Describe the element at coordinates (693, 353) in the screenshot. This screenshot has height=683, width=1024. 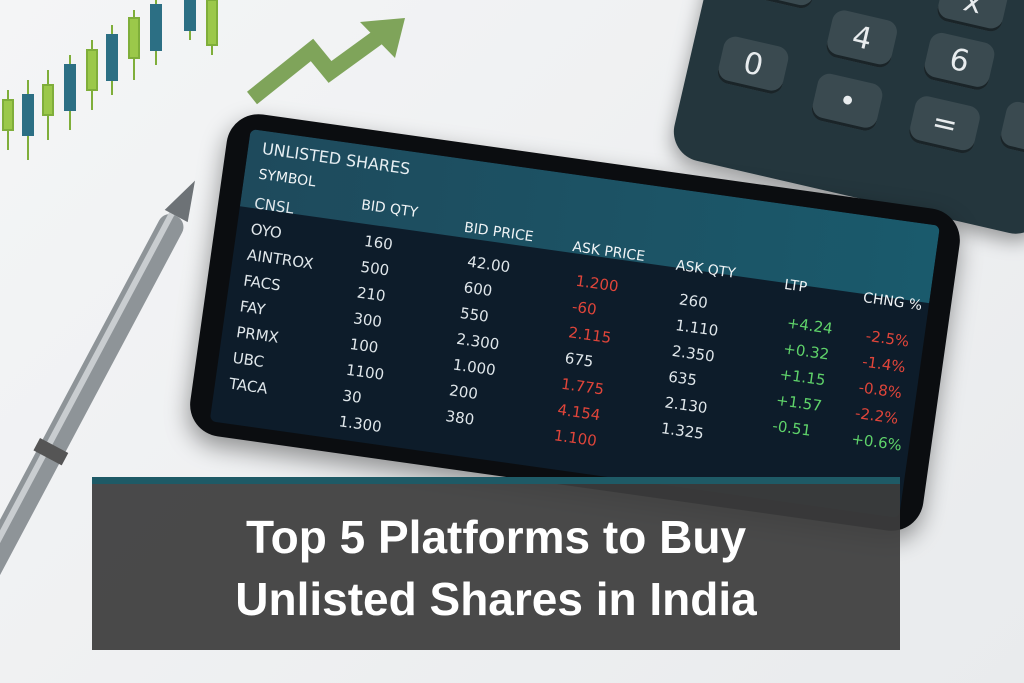
I see `table-cell: 2.350` at that location.